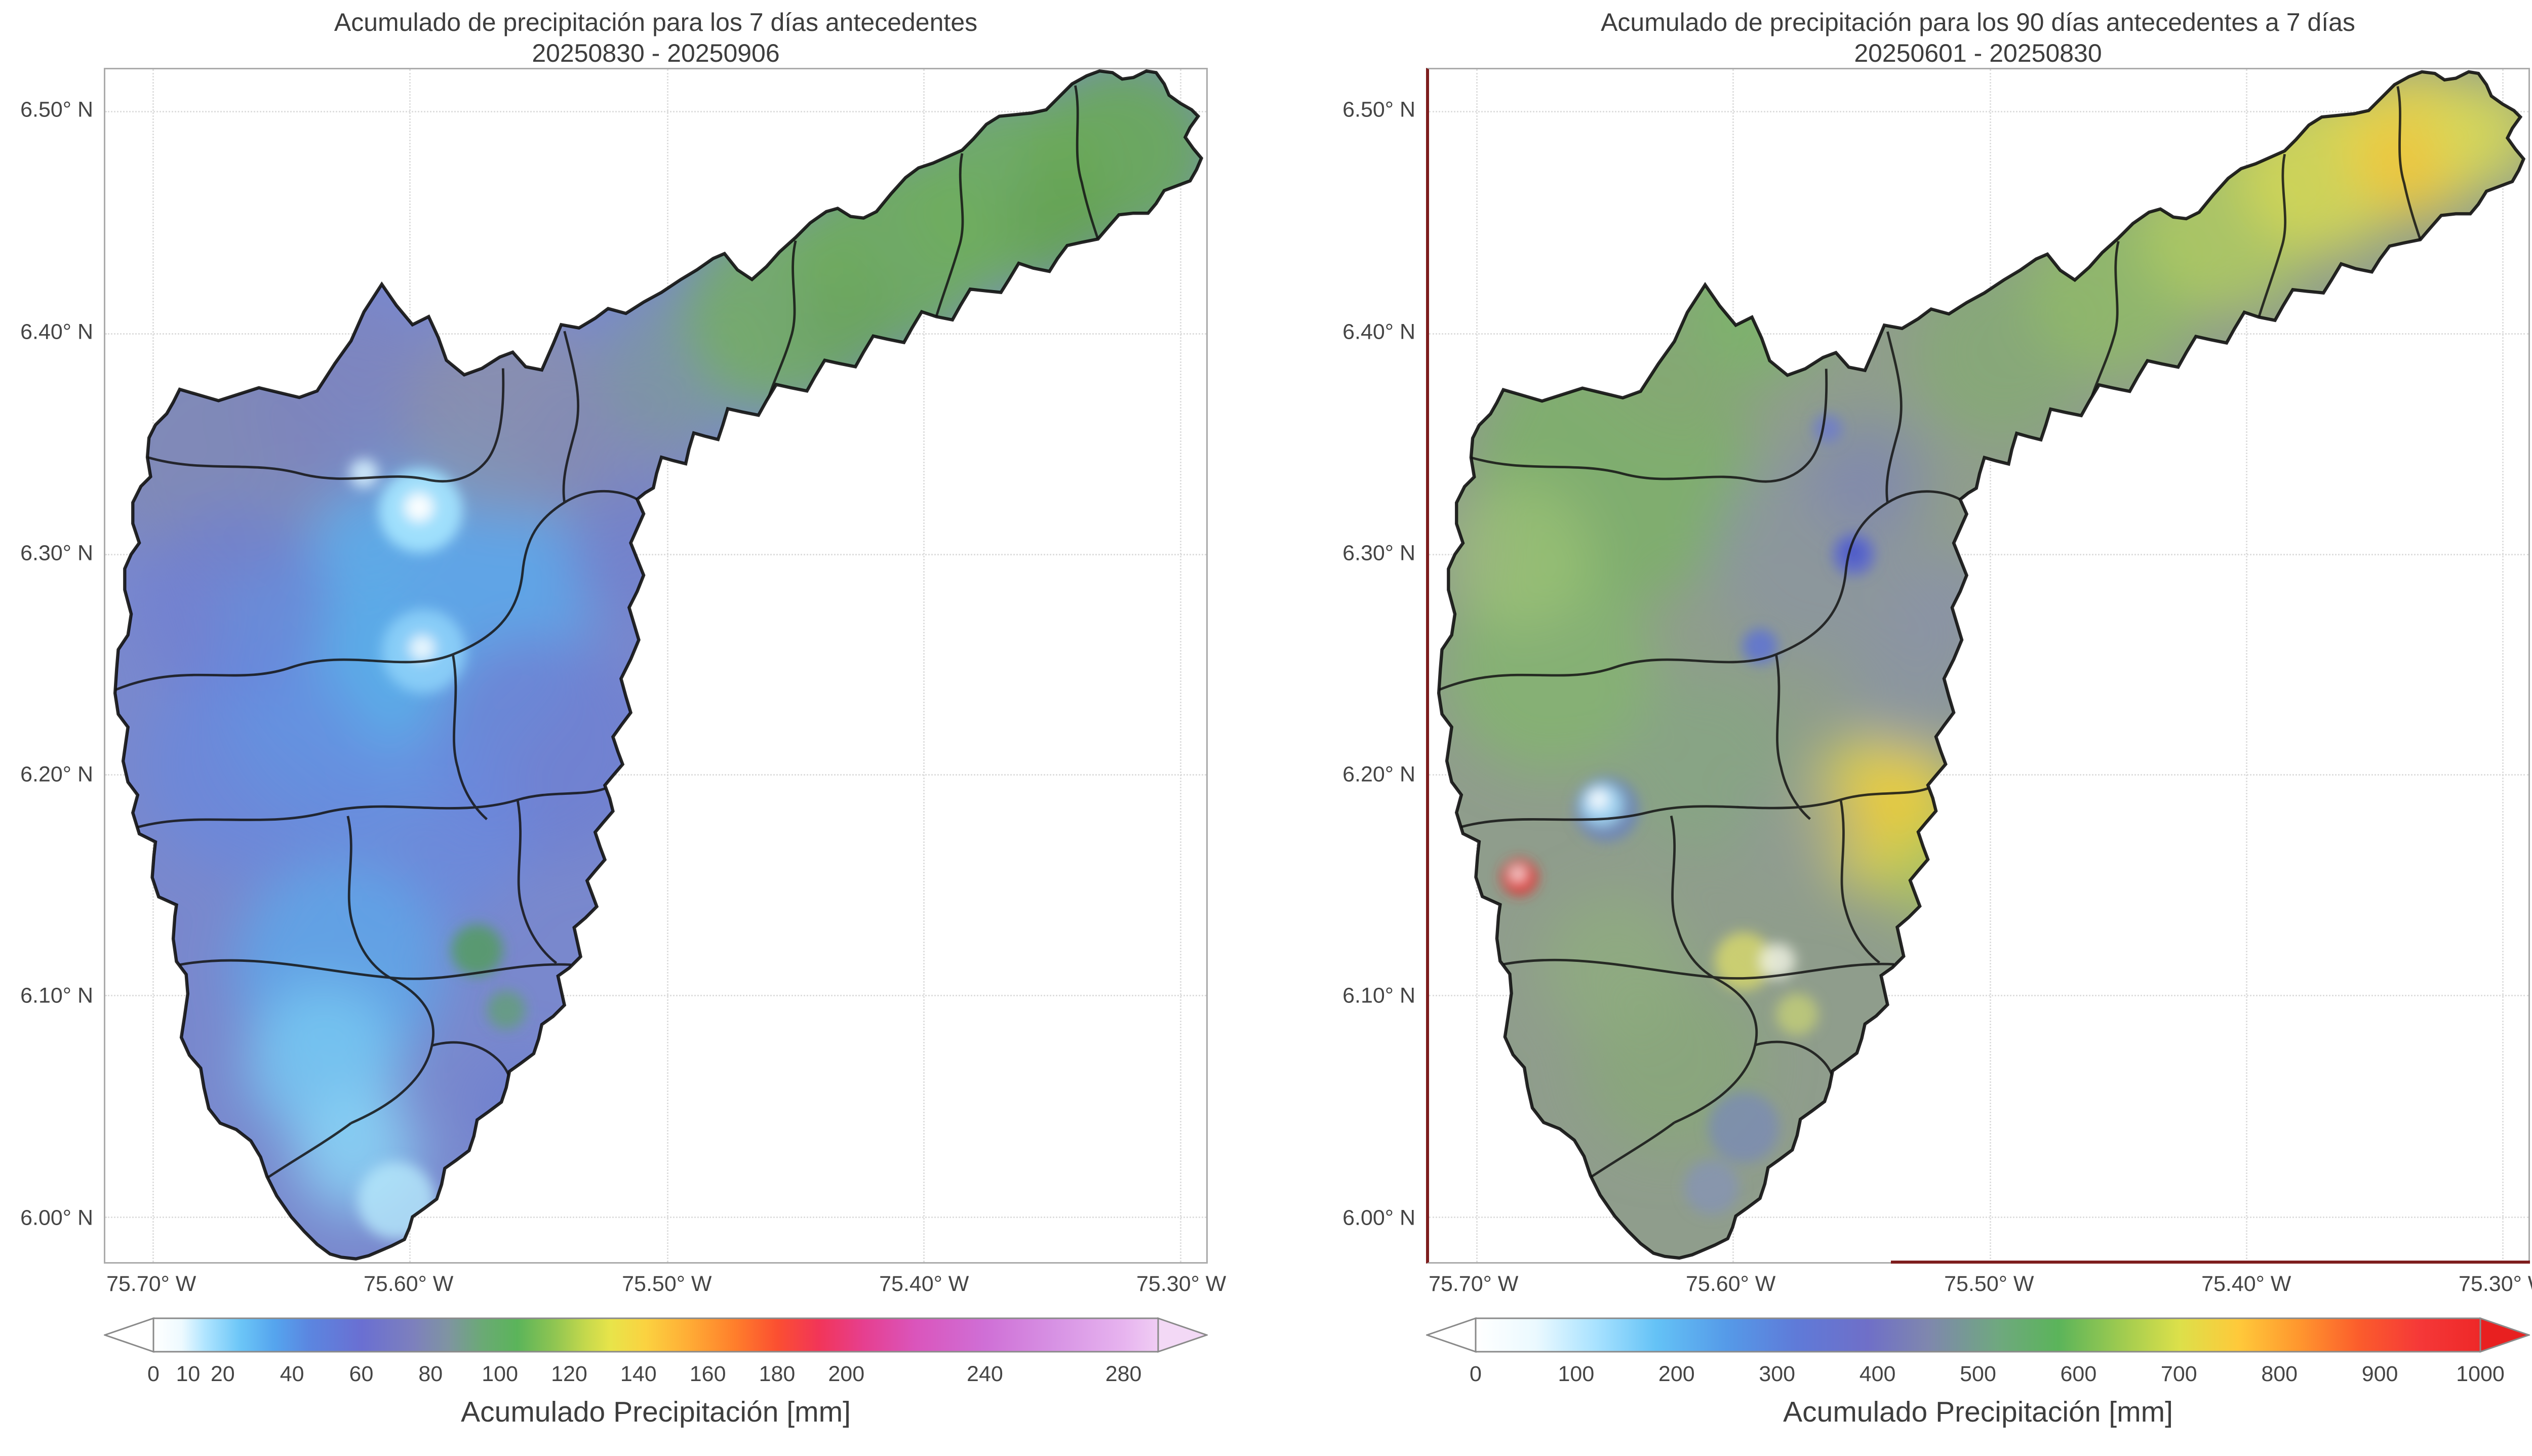 The width and height of the screenshot is (2532, 1456). I want to click on colorbar-tick-label: 300, so click(1777, 1374).